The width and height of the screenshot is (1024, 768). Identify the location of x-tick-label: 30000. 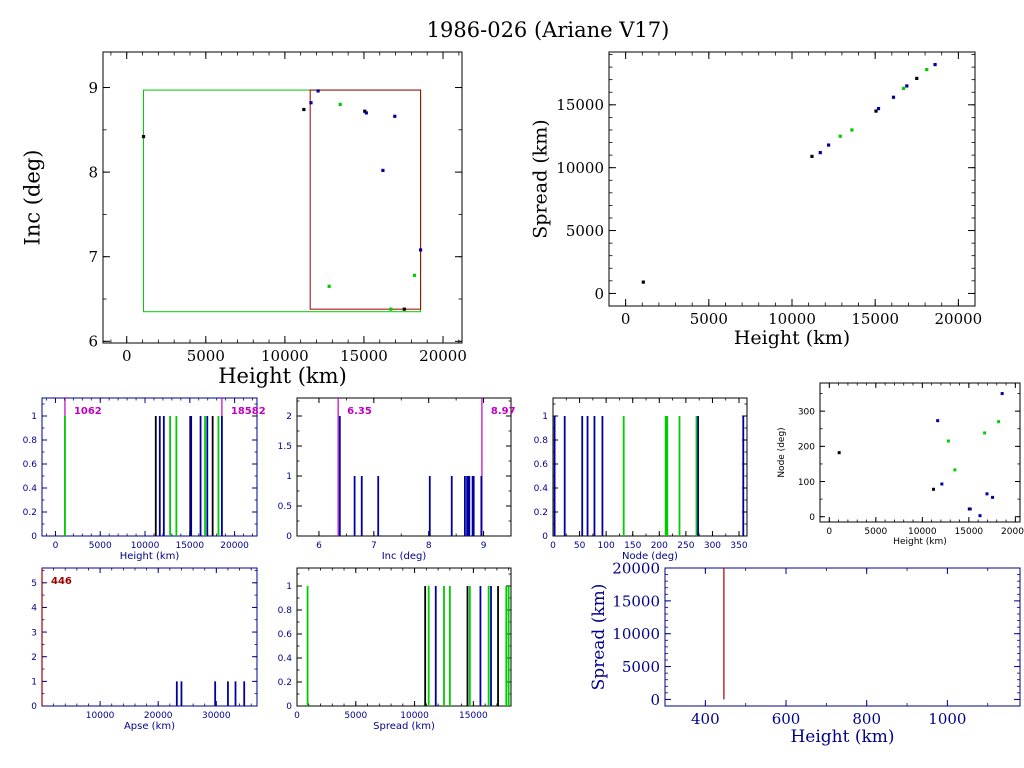
(216, 716).